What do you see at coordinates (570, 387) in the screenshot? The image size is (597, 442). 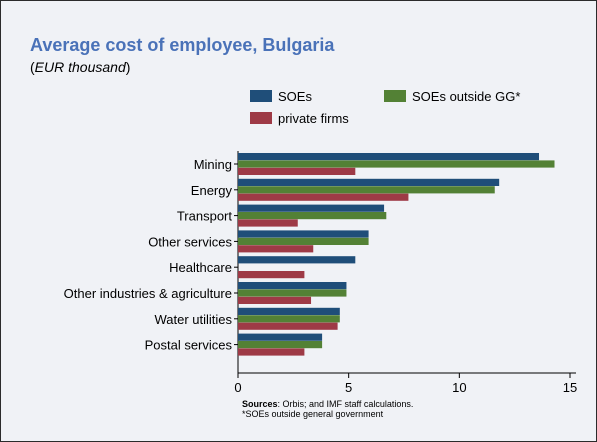 I see `x-tick-label: 15` at bounding box center [570, 387].